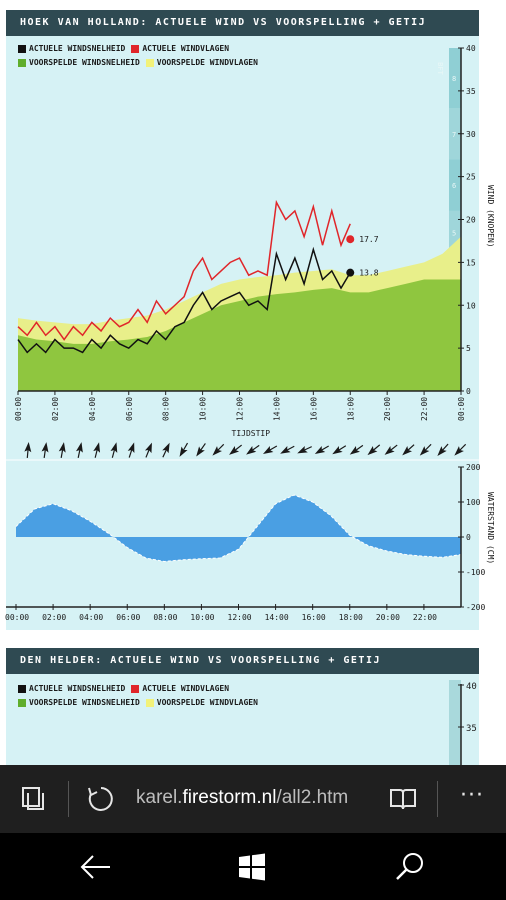 This screenshot has width=506, height=900. What do you see at coordinates (440, 68) in the screenshot?
I see `bft-title: BFT` at bounding box center [440, 68].